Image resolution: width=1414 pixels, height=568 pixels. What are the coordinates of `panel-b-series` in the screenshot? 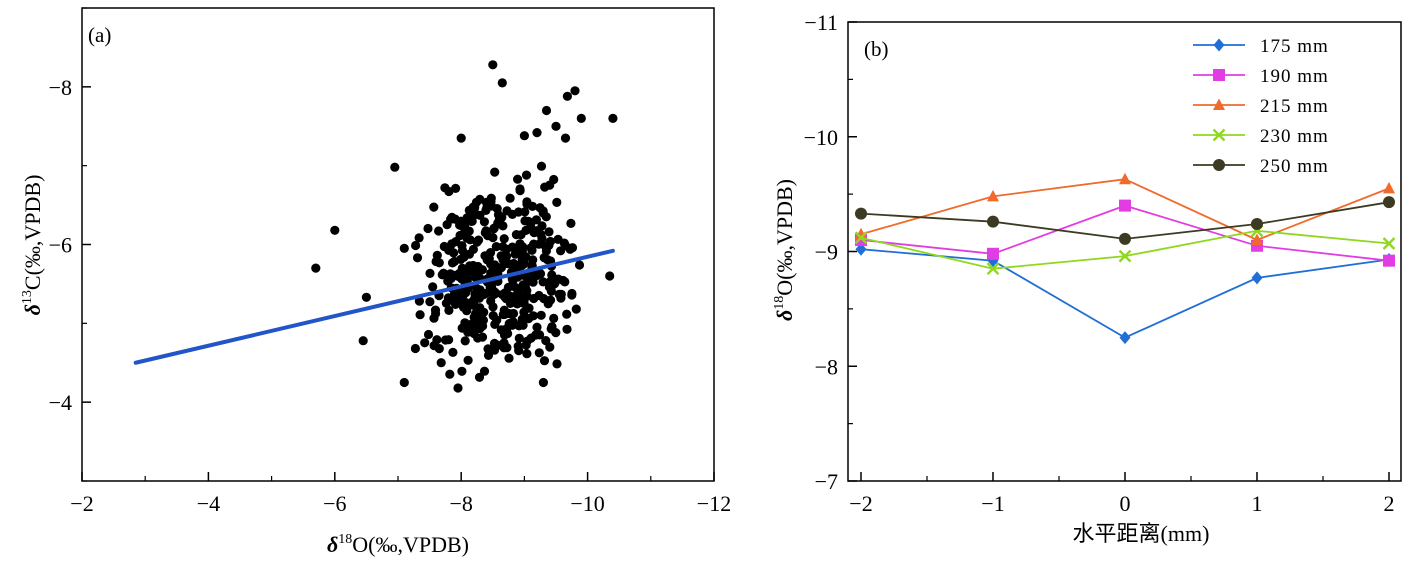 It's located at (1125, 258).